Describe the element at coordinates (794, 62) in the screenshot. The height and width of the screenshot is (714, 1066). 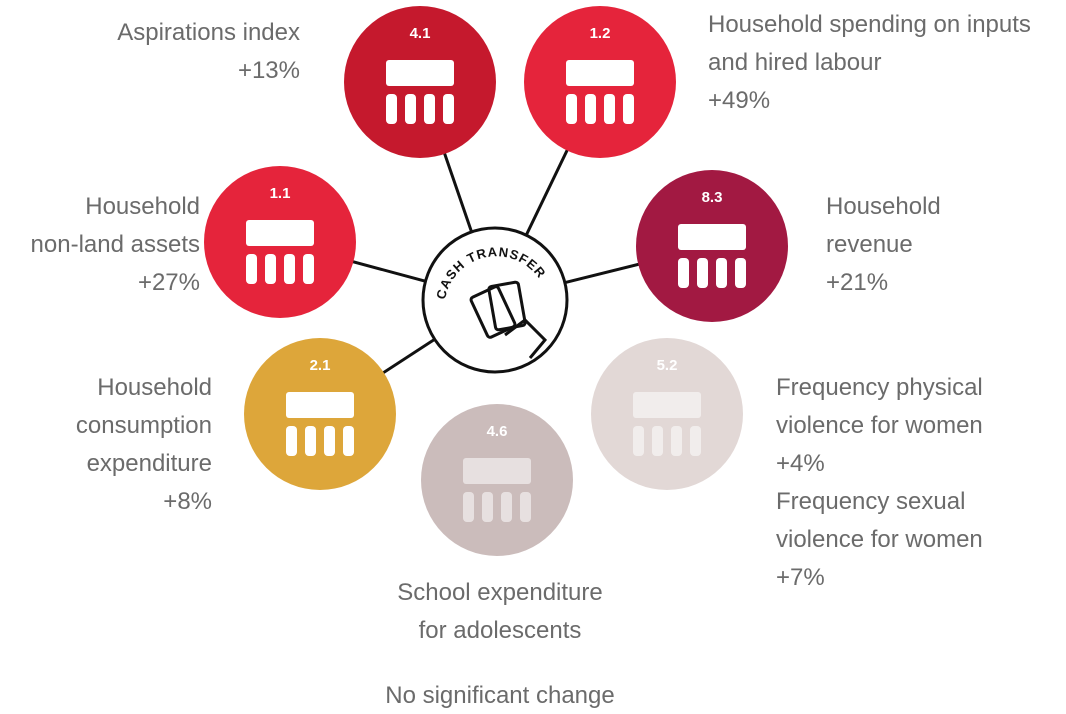
I see `node-label: and hired labour` at that location.